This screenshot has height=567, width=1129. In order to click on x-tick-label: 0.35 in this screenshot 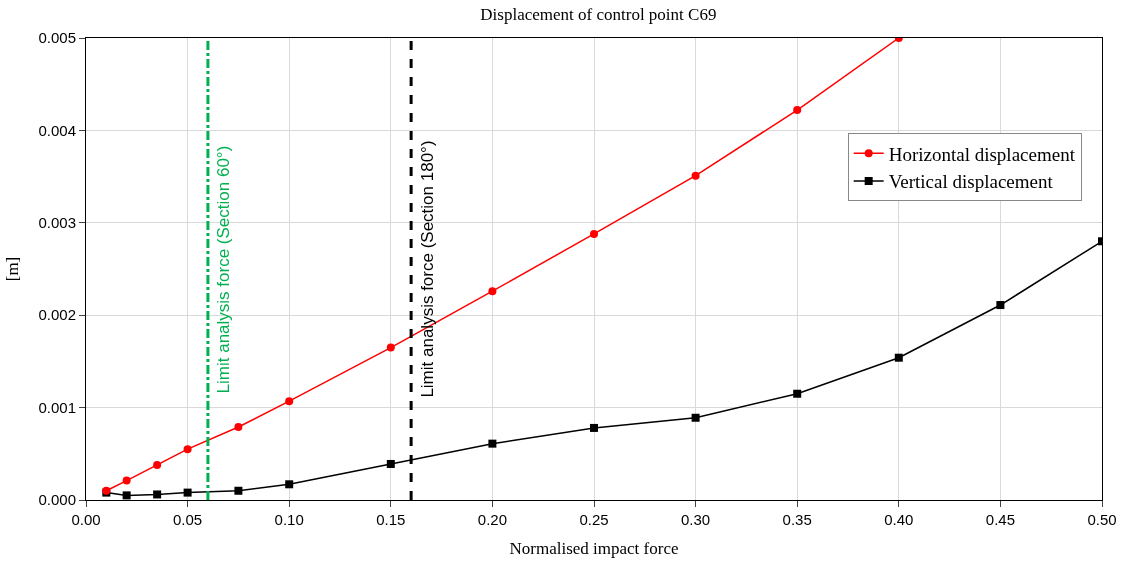, I will do `click(797, 519)`.